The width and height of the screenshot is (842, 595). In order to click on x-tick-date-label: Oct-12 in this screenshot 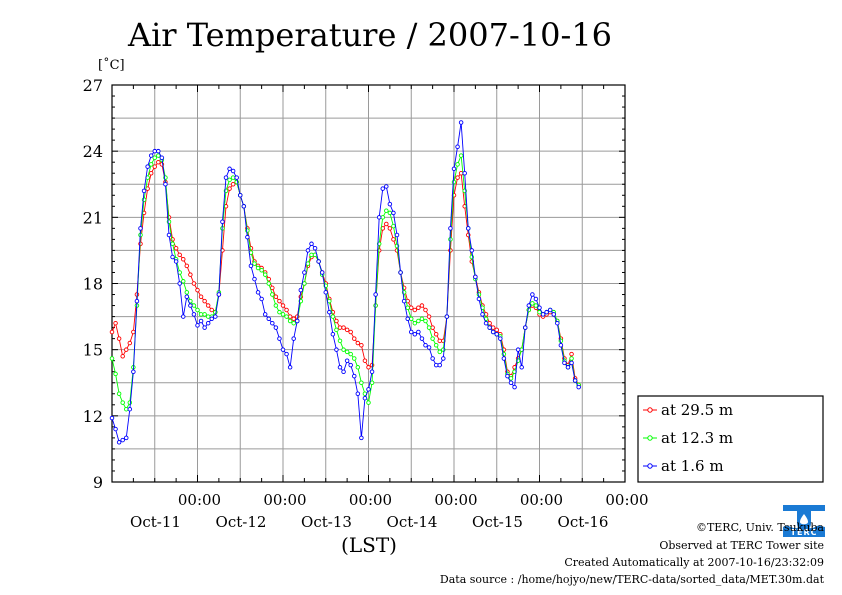, I will do `click(241, 522)`.